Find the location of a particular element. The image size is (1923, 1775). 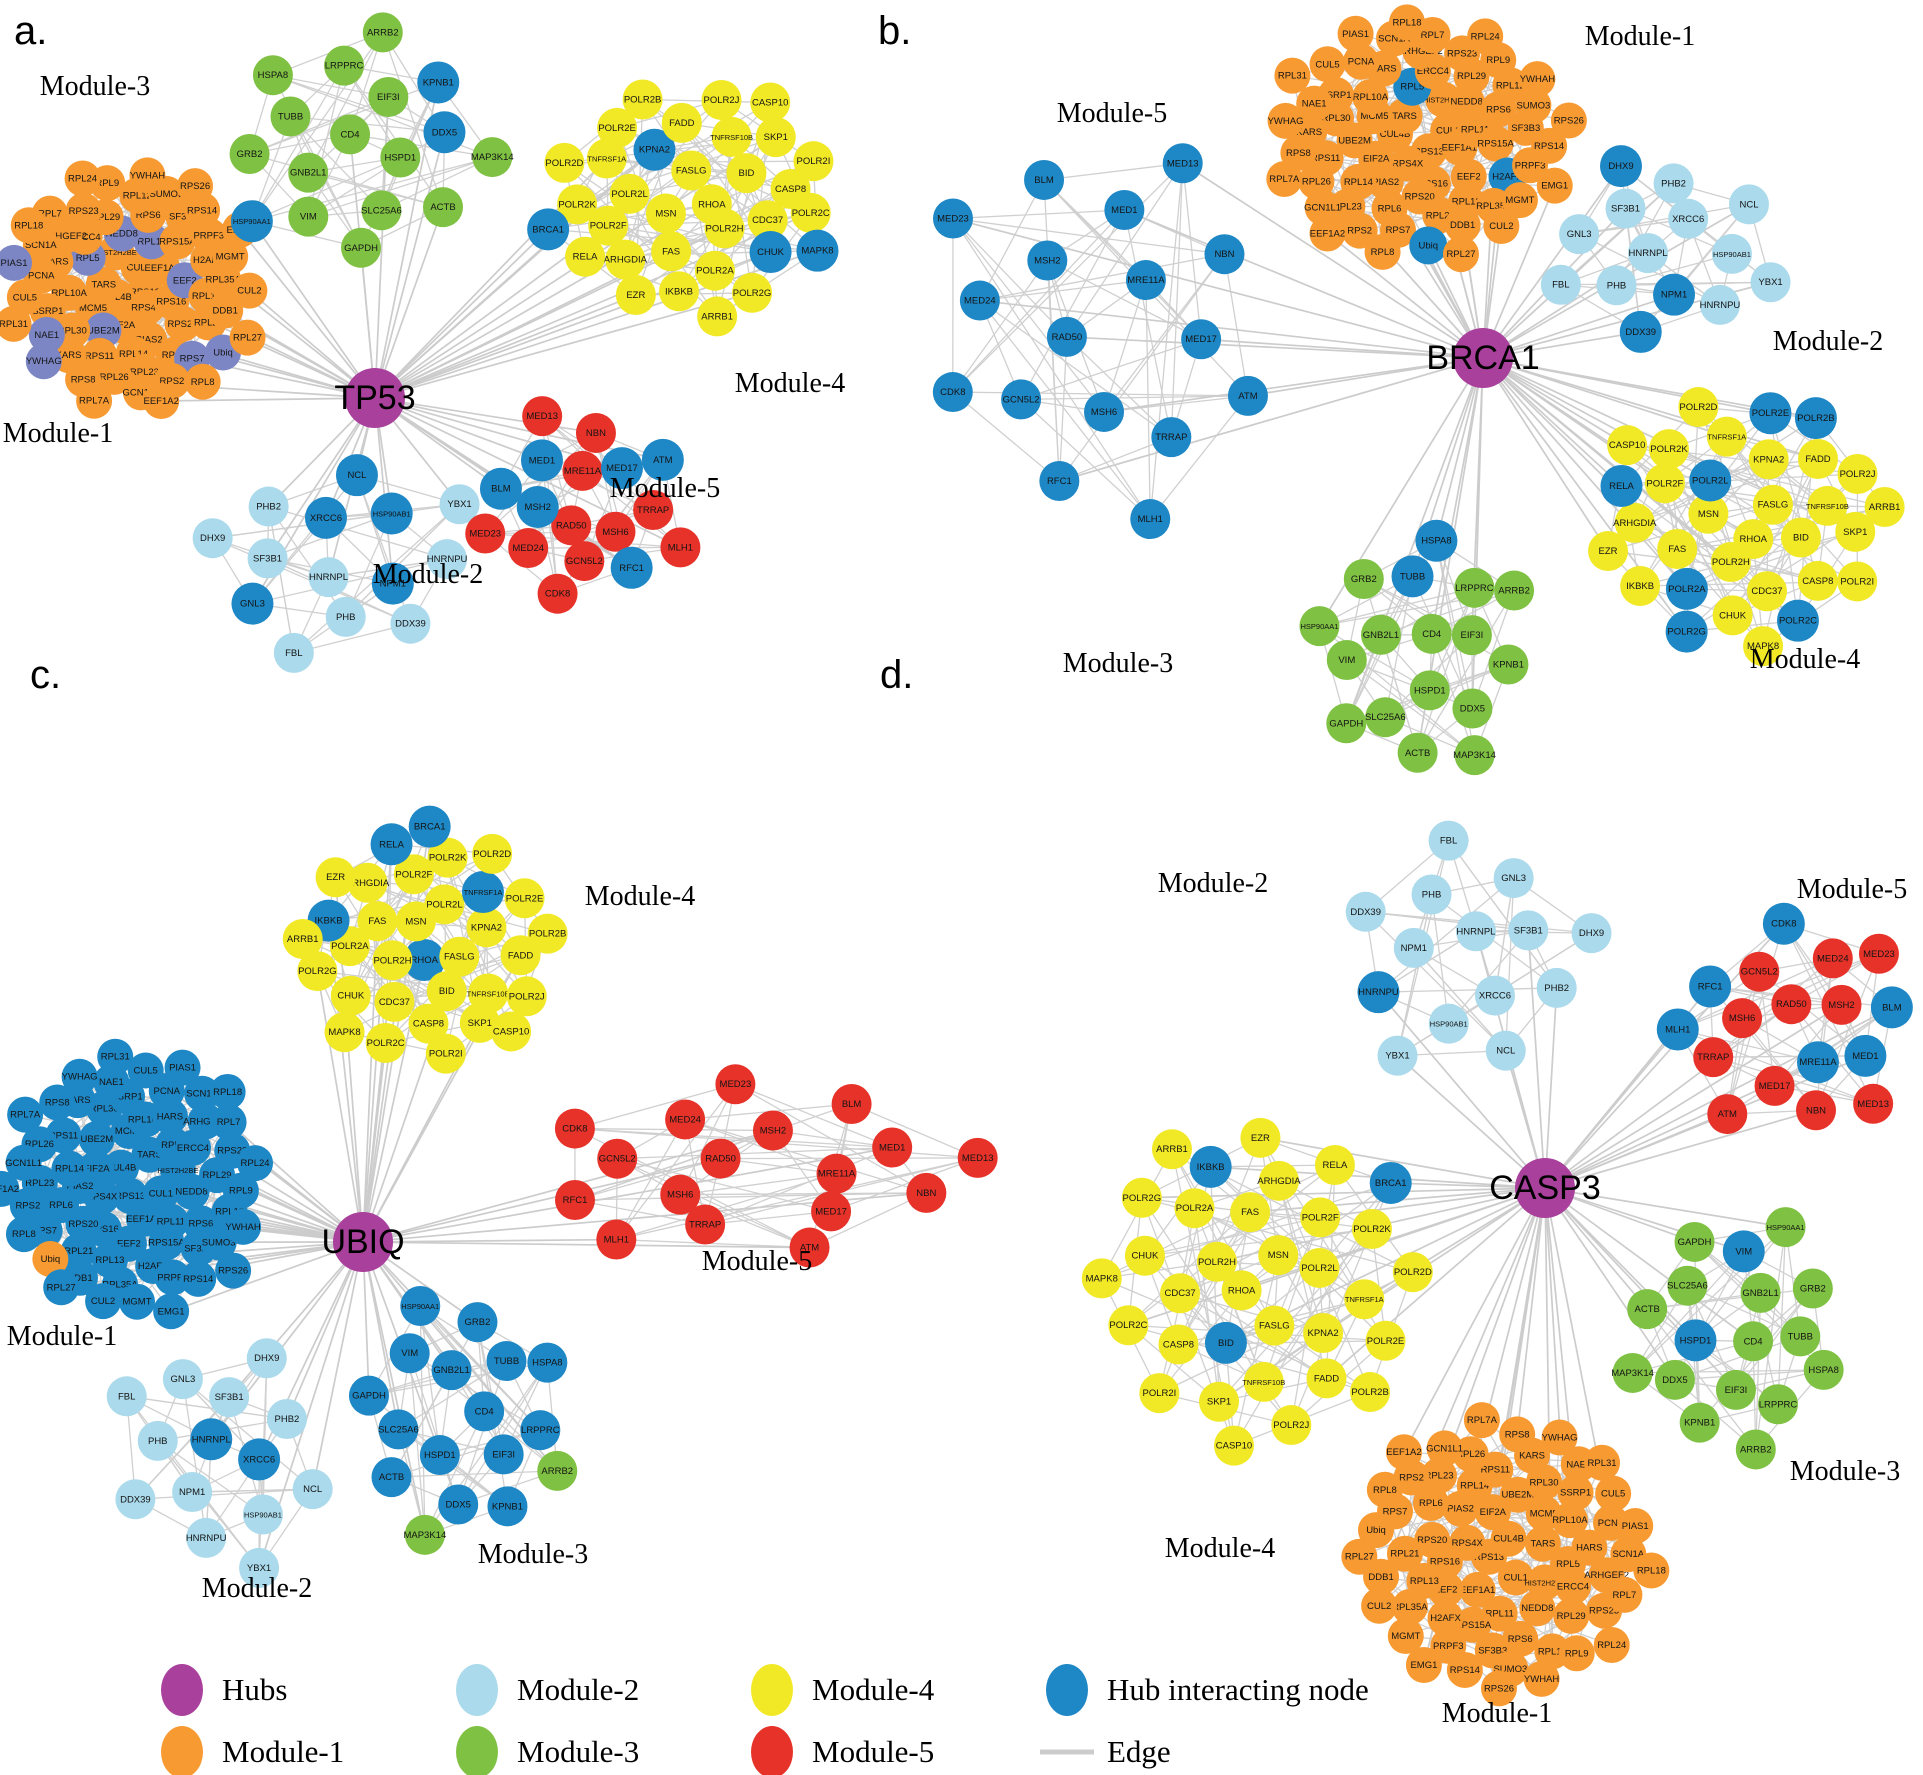

node-label-ARRB1: ARRB1 is located at coordinates (1172, 1149).